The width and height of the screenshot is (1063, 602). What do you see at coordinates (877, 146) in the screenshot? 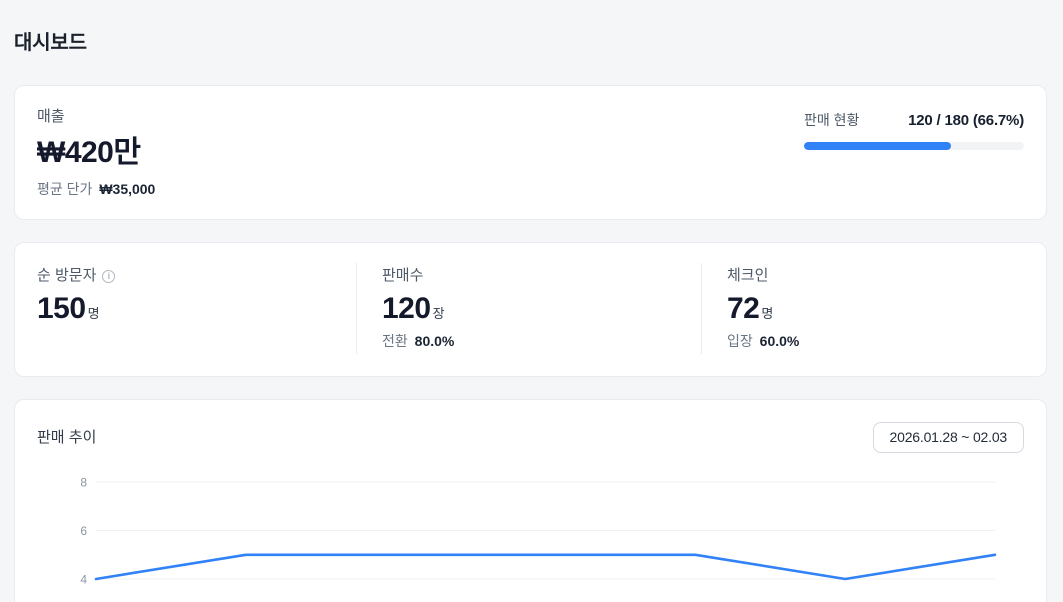
I see `progress-bar-fill` at bounding box center [877, 146].